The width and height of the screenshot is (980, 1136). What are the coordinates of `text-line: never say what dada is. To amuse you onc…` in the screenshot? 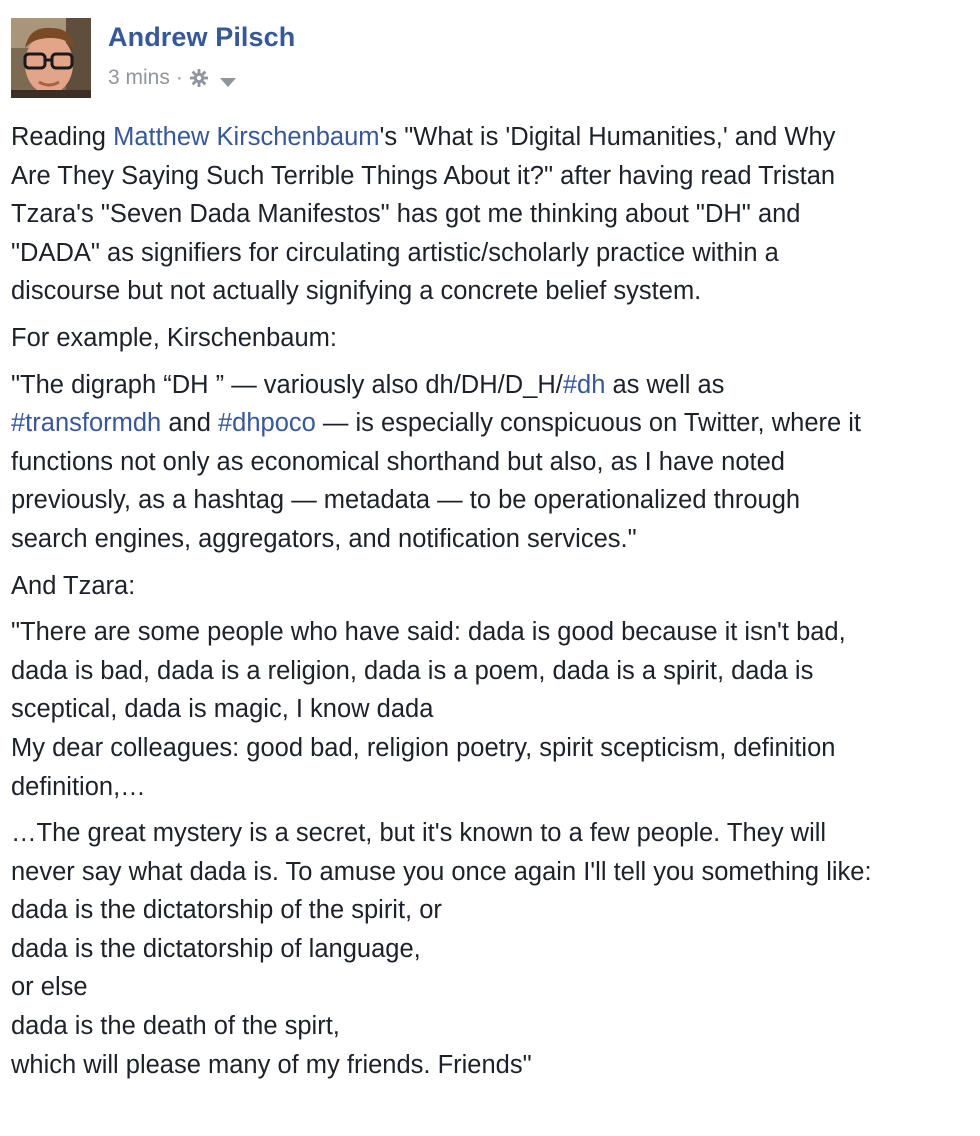 It's located at (441, 871).